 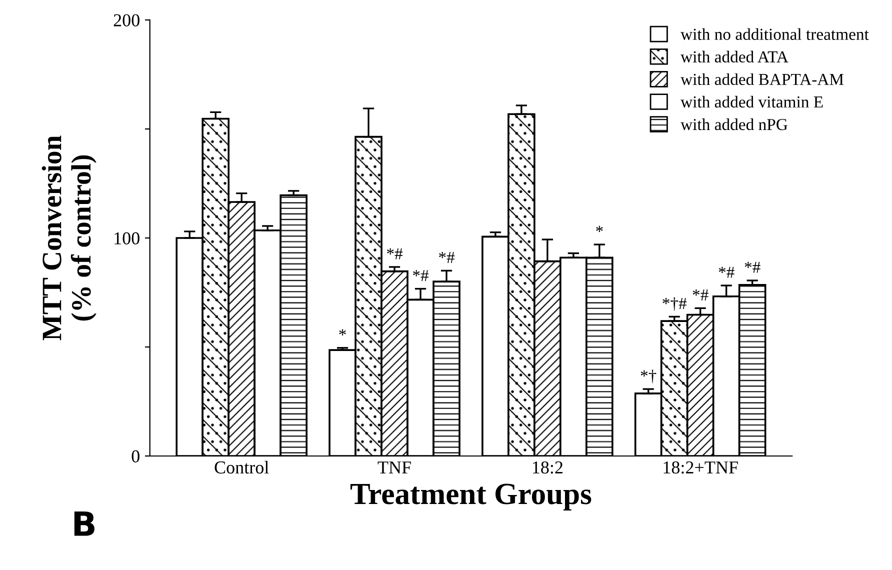 I want to click on legend-label: with added ATA, so click(x=734, y=56).